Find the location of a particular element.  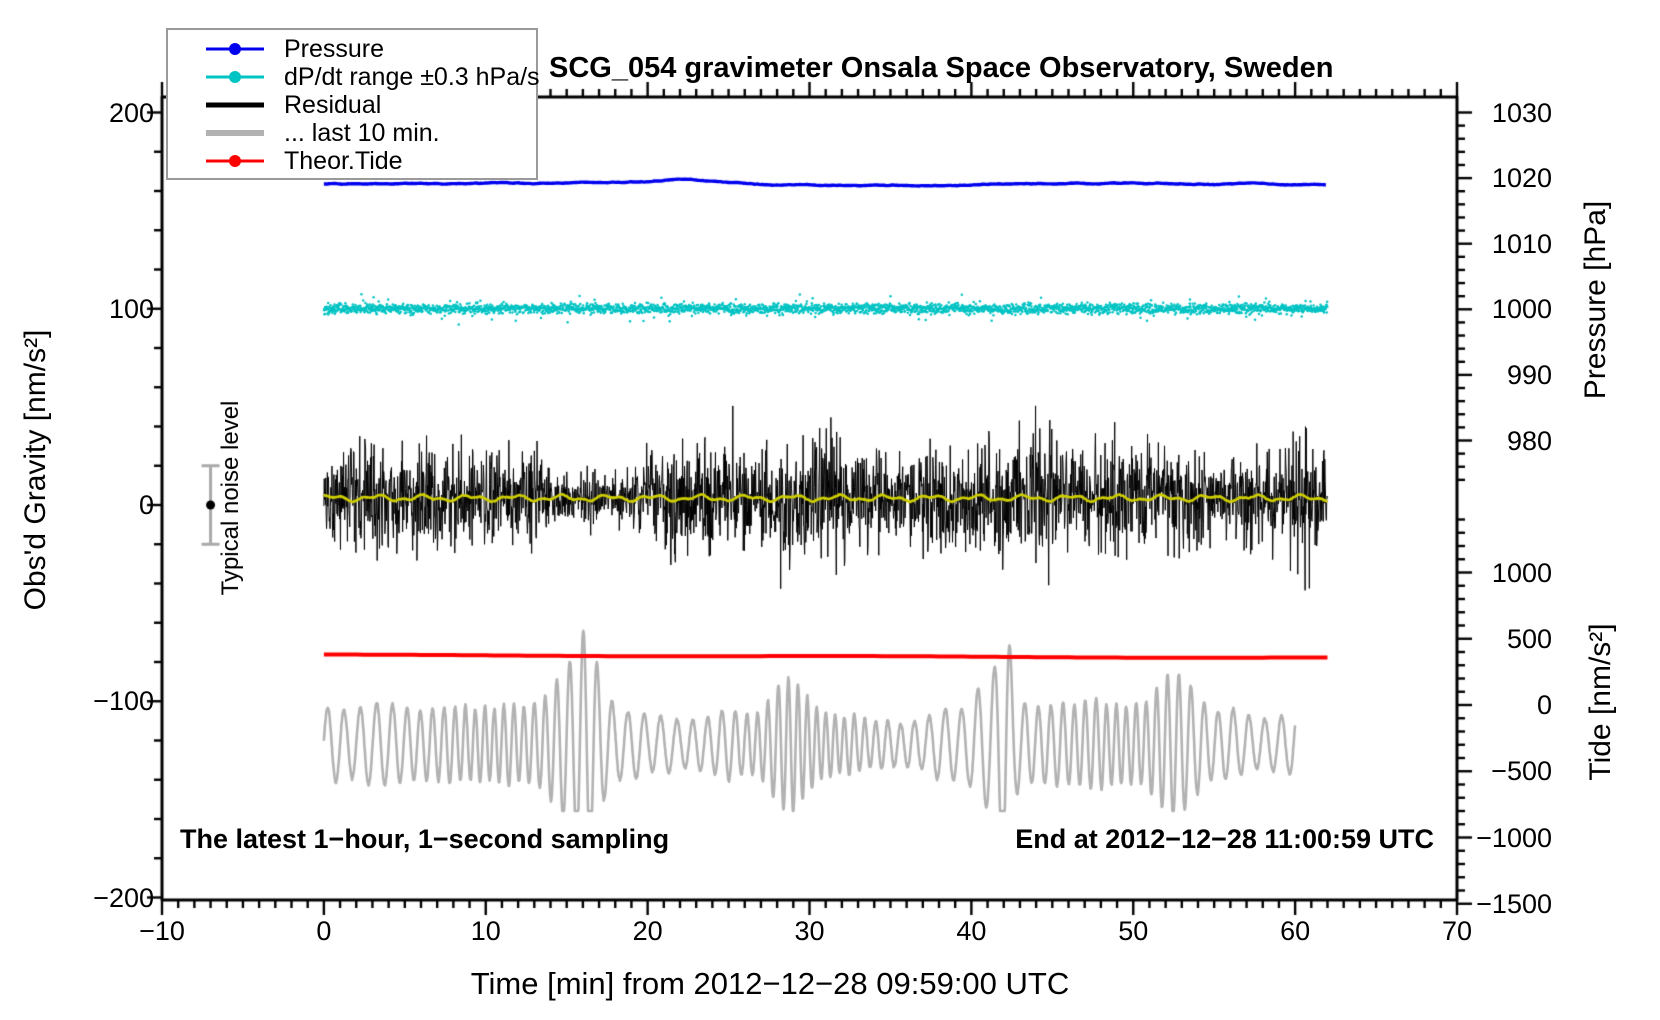

end-time-note: End at 2012−12−28 11:00:59 UTC is located at coordinates (1224, 839).